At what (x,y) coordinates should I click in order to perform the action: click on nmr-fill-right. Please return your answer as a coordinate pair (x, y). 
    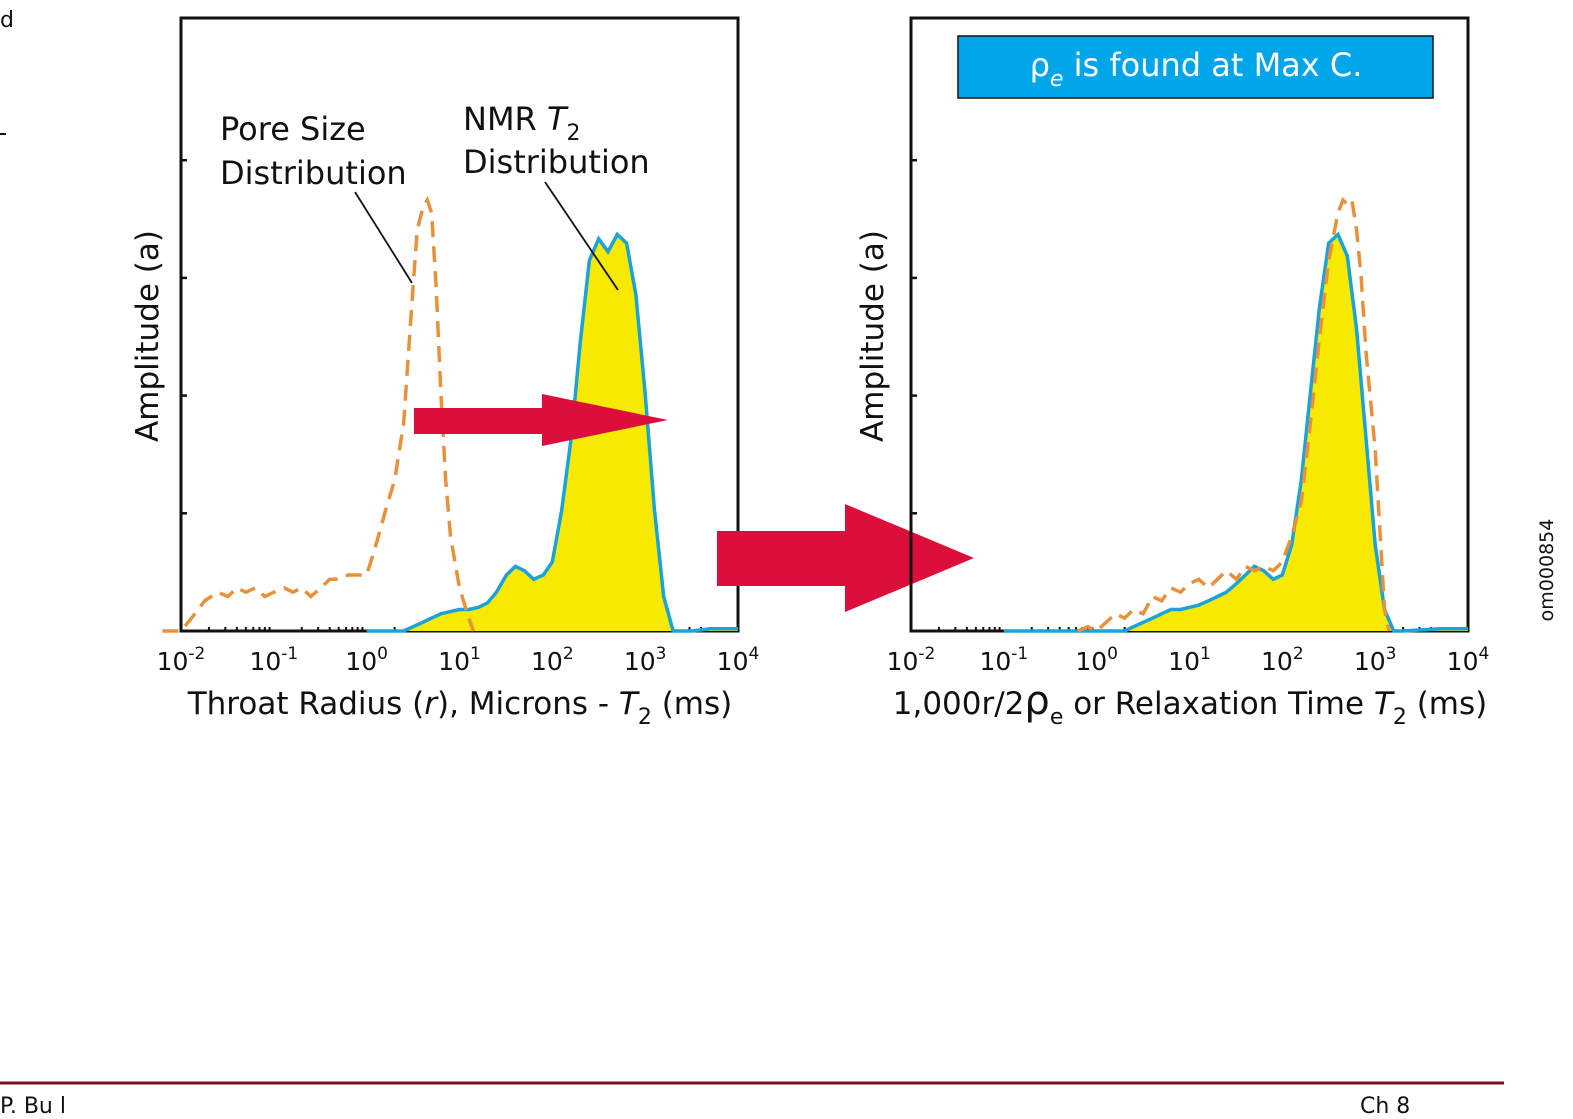
    Looking at the image, I should click on (1235, 432).